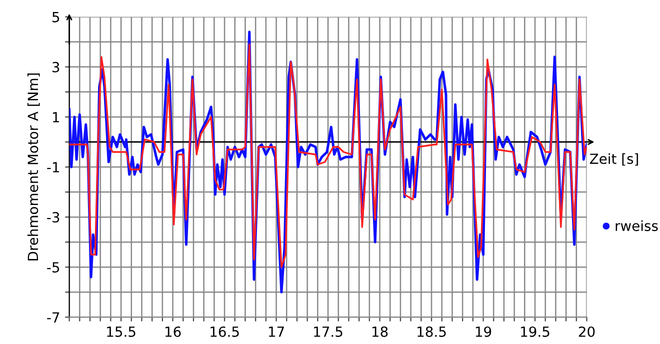 The height and width of the screenshot is (344, 660). Describe the element at coordinates (484, 331) in the screenshot. I see `x-tick-label: 19` at that location.